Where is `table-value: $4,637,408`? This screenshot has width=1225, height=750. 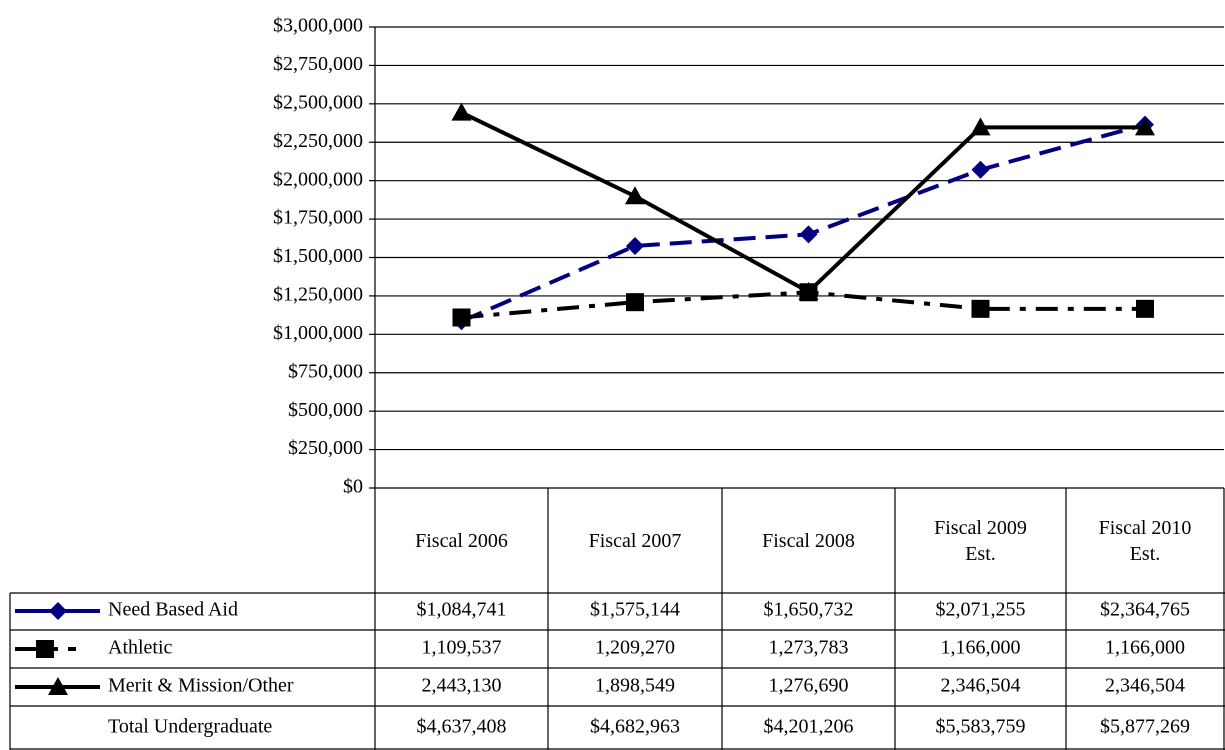
table-value: $4,637,408 is located at coordinates (462, 727).